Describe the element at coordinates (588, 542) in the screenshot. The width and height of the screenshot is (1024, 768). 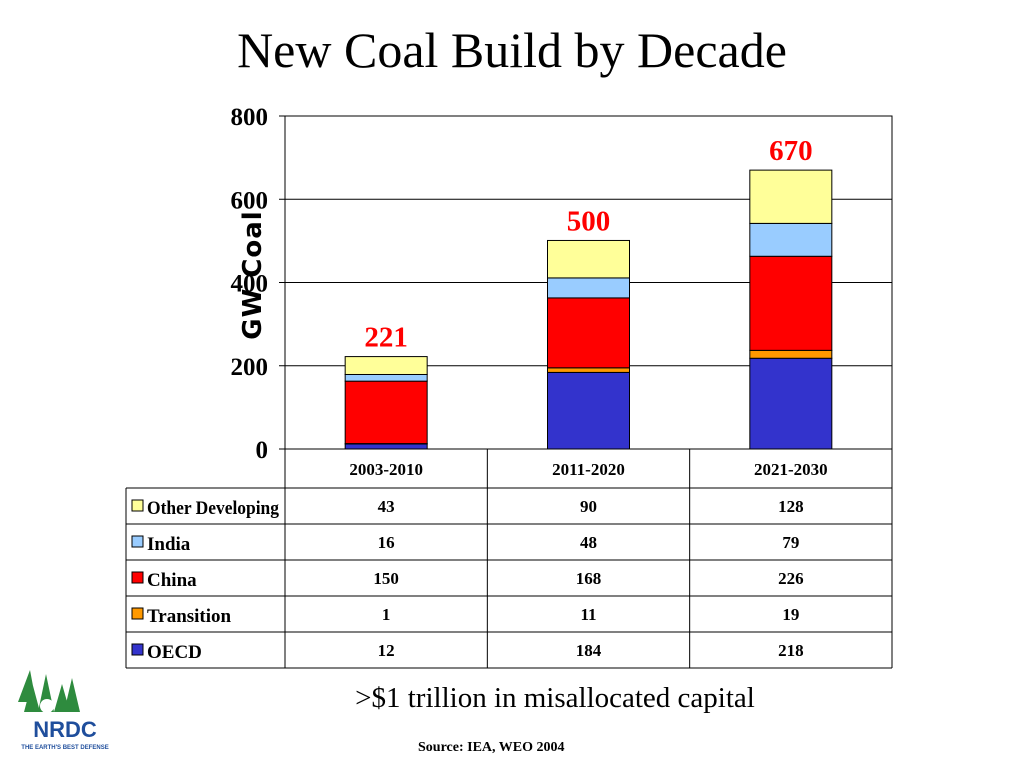
I see `table-cell: 48` at that location.